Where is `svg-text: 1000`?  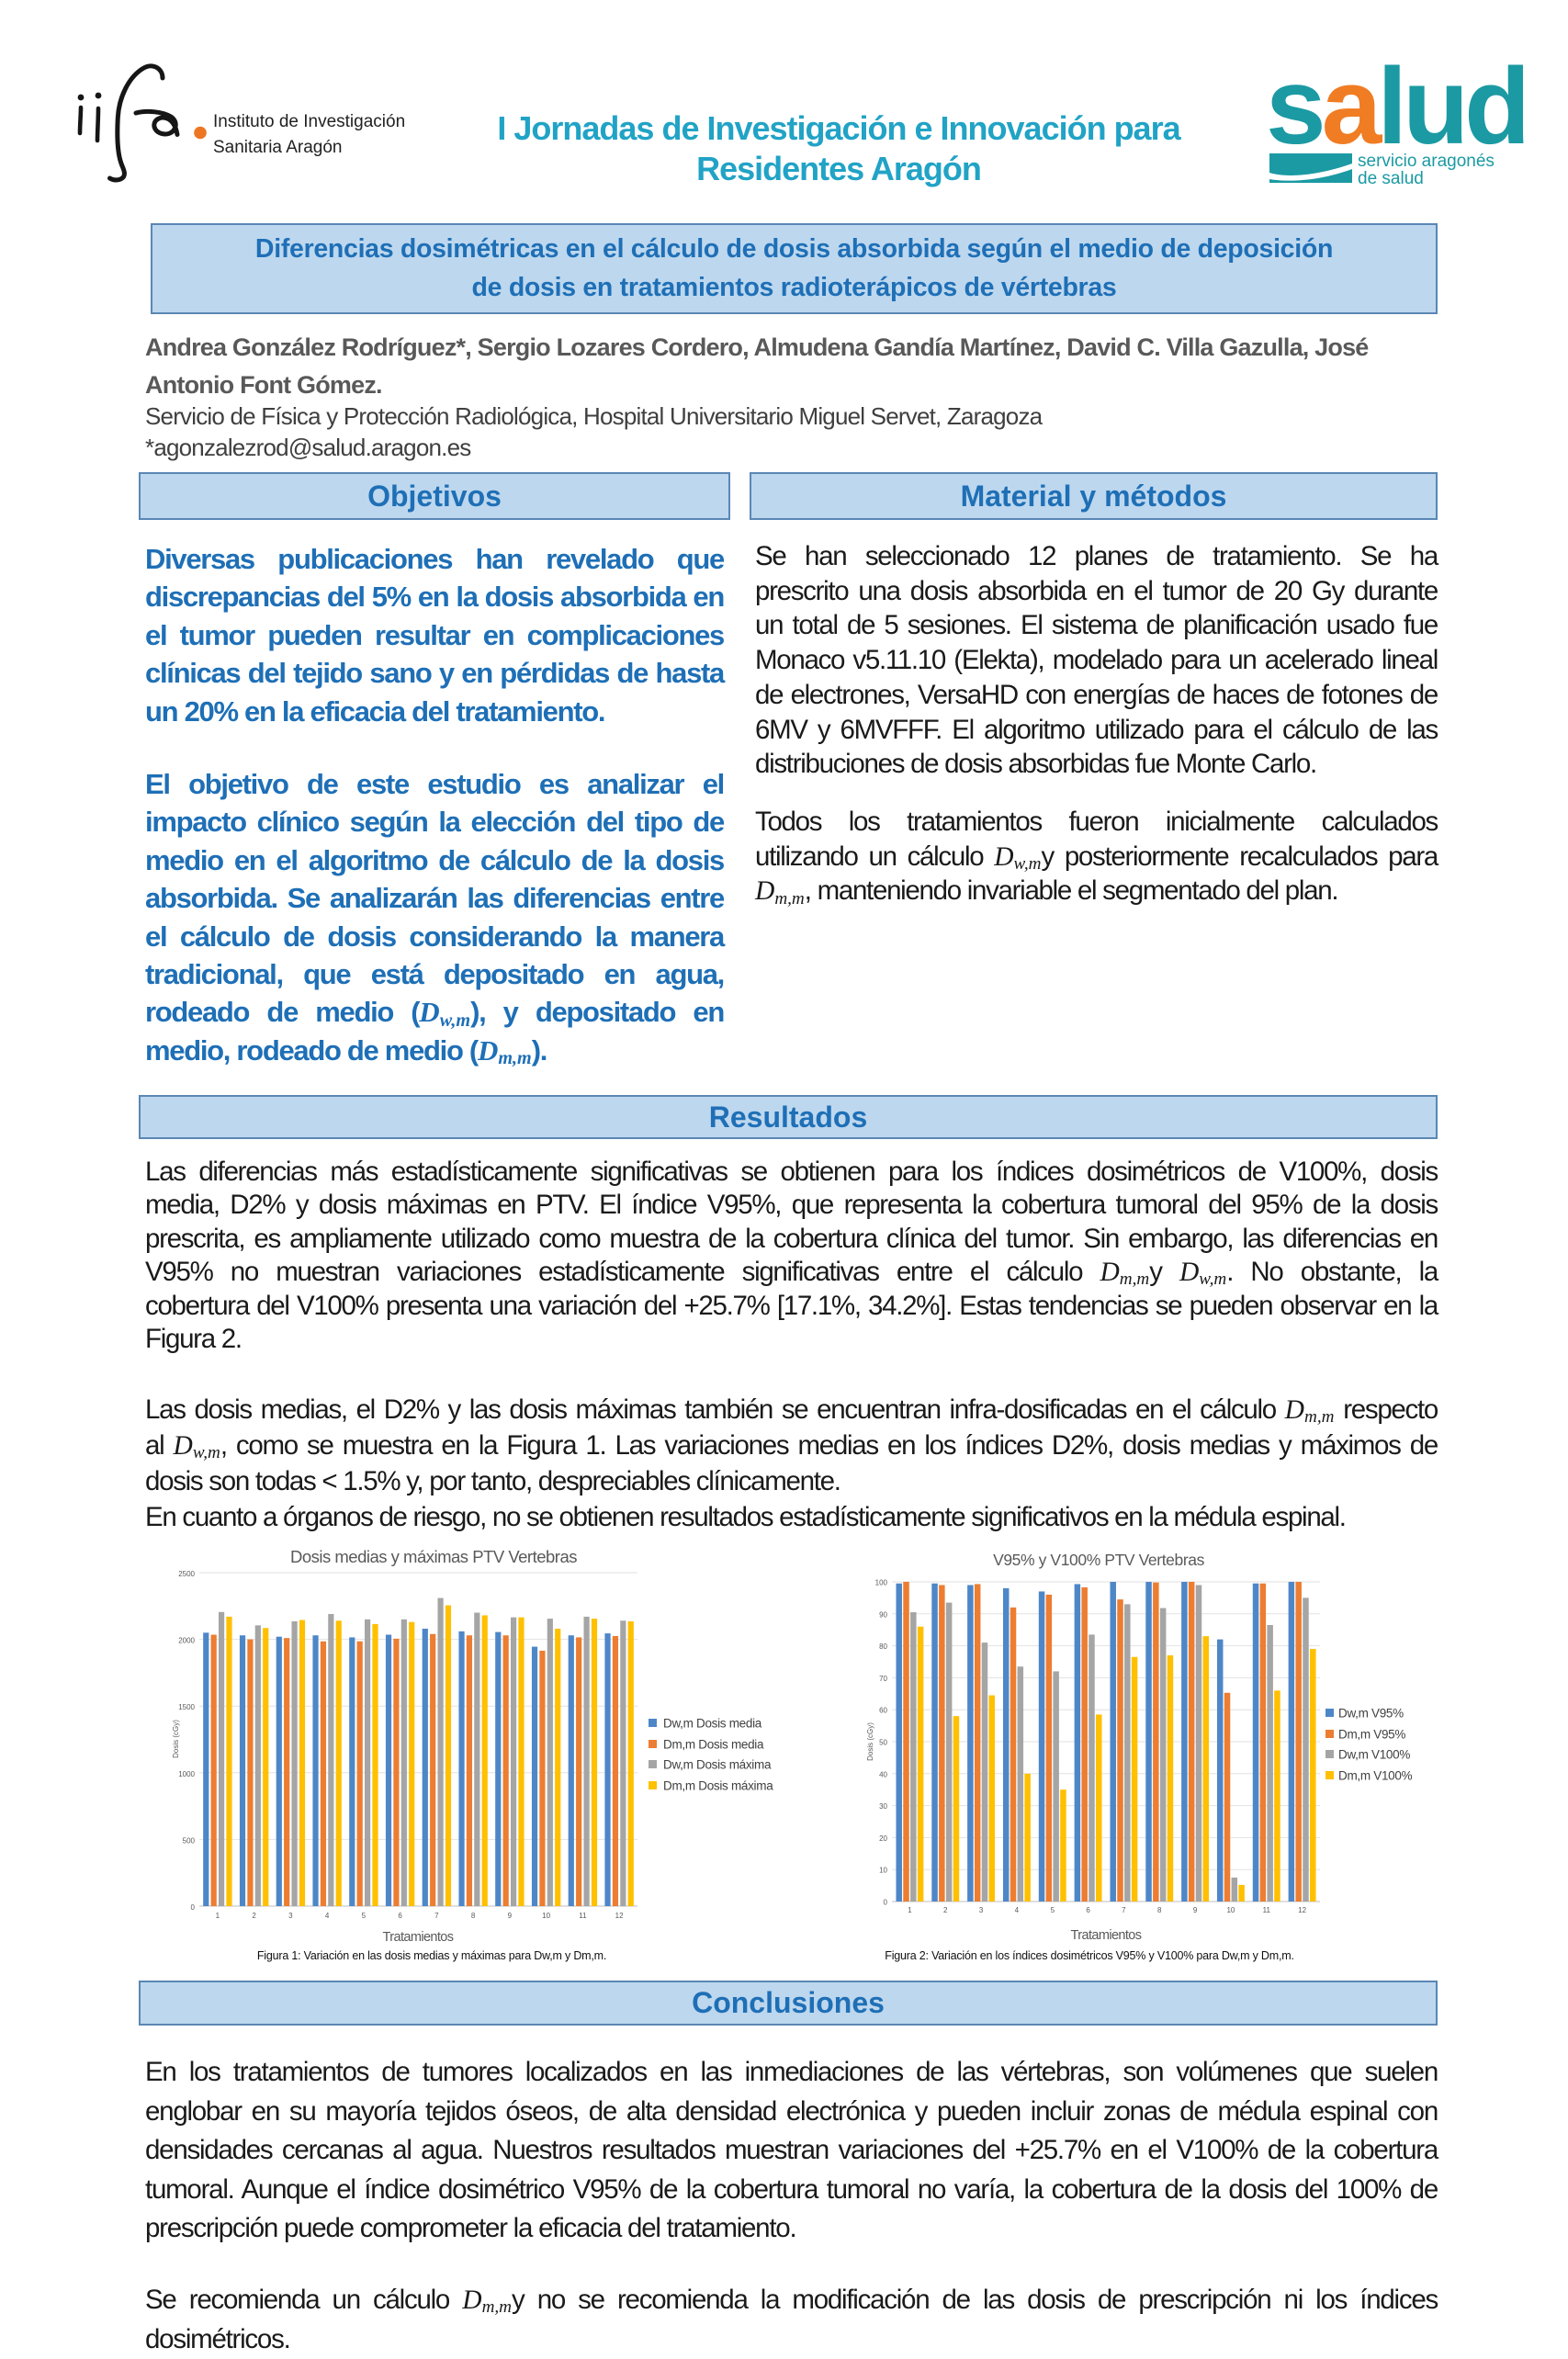 svg-text: 1000 is located at coordinates (187, 1774).